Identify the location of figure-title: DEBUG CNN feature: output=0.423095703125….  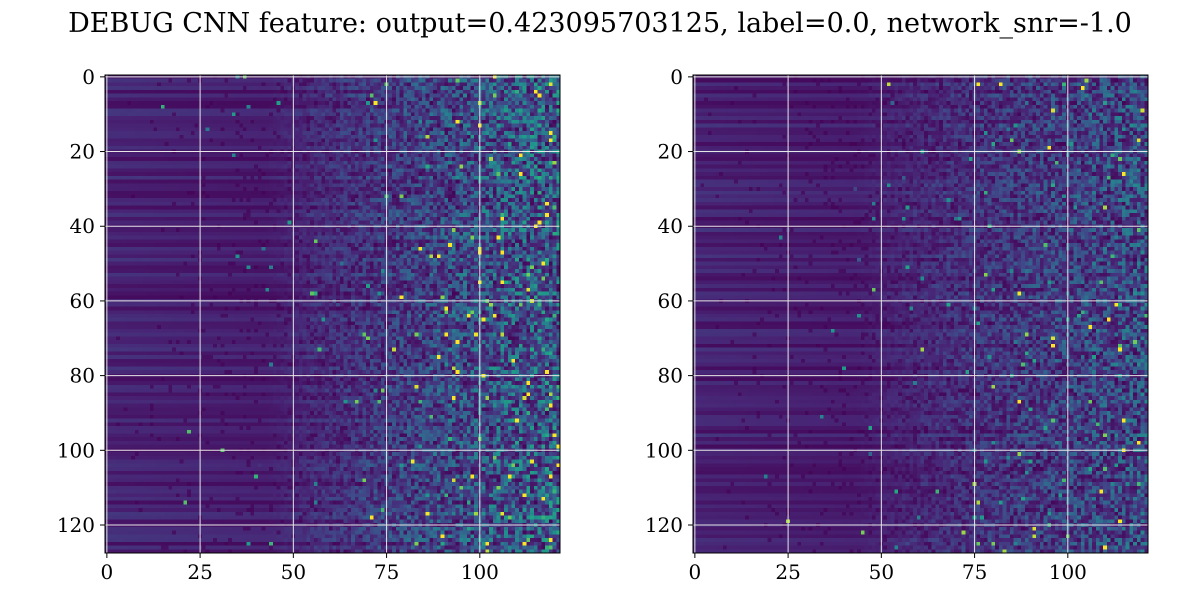
(600, 23).